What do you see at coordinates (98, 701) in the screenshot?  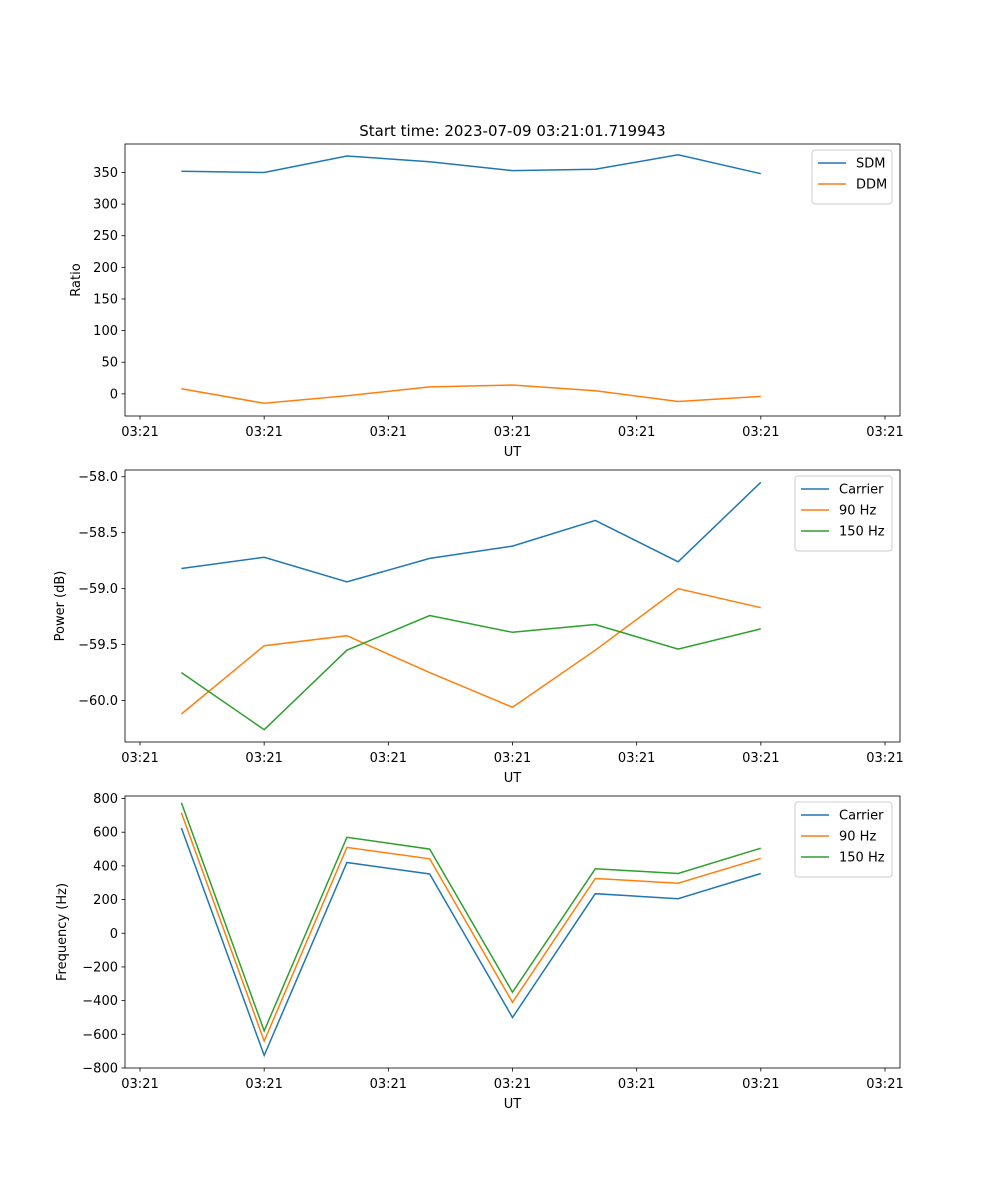 I see `power-y-tick-label: −60.0` at bounding box center [98, 701].